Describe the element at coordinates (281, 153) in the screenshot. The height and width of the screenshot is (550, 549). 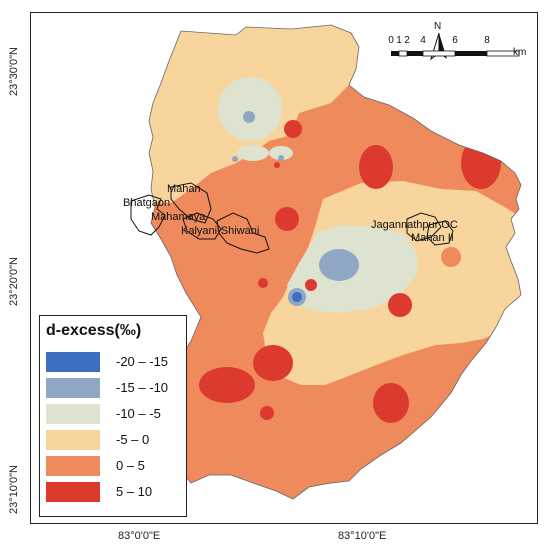
I see `zone-neg10-neg5-north-c` at that location.